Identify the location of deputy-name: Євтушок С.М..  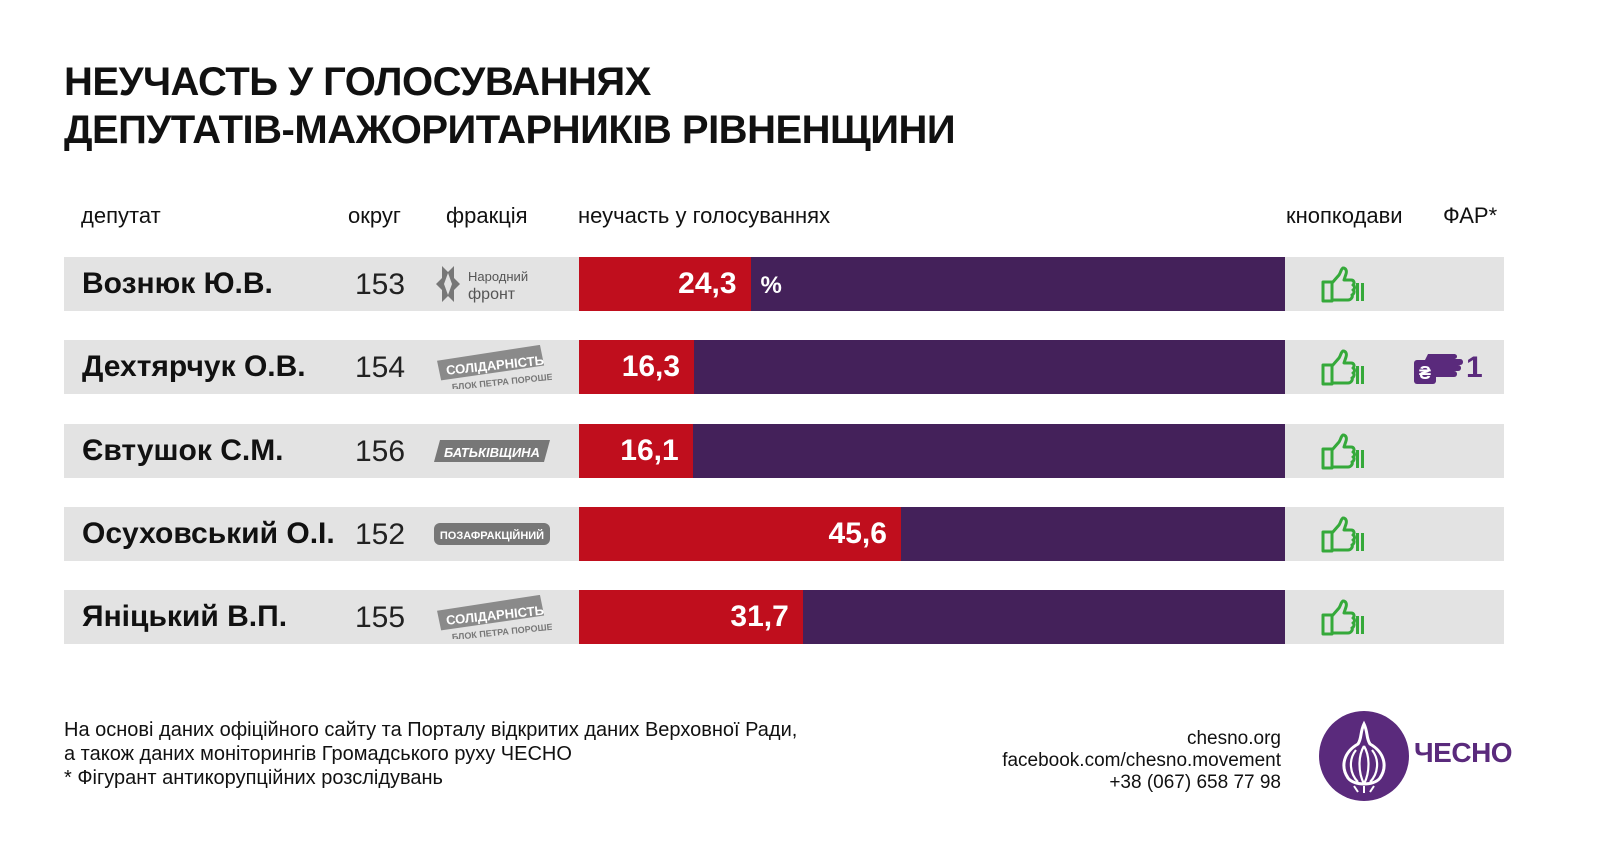
(183, 450).